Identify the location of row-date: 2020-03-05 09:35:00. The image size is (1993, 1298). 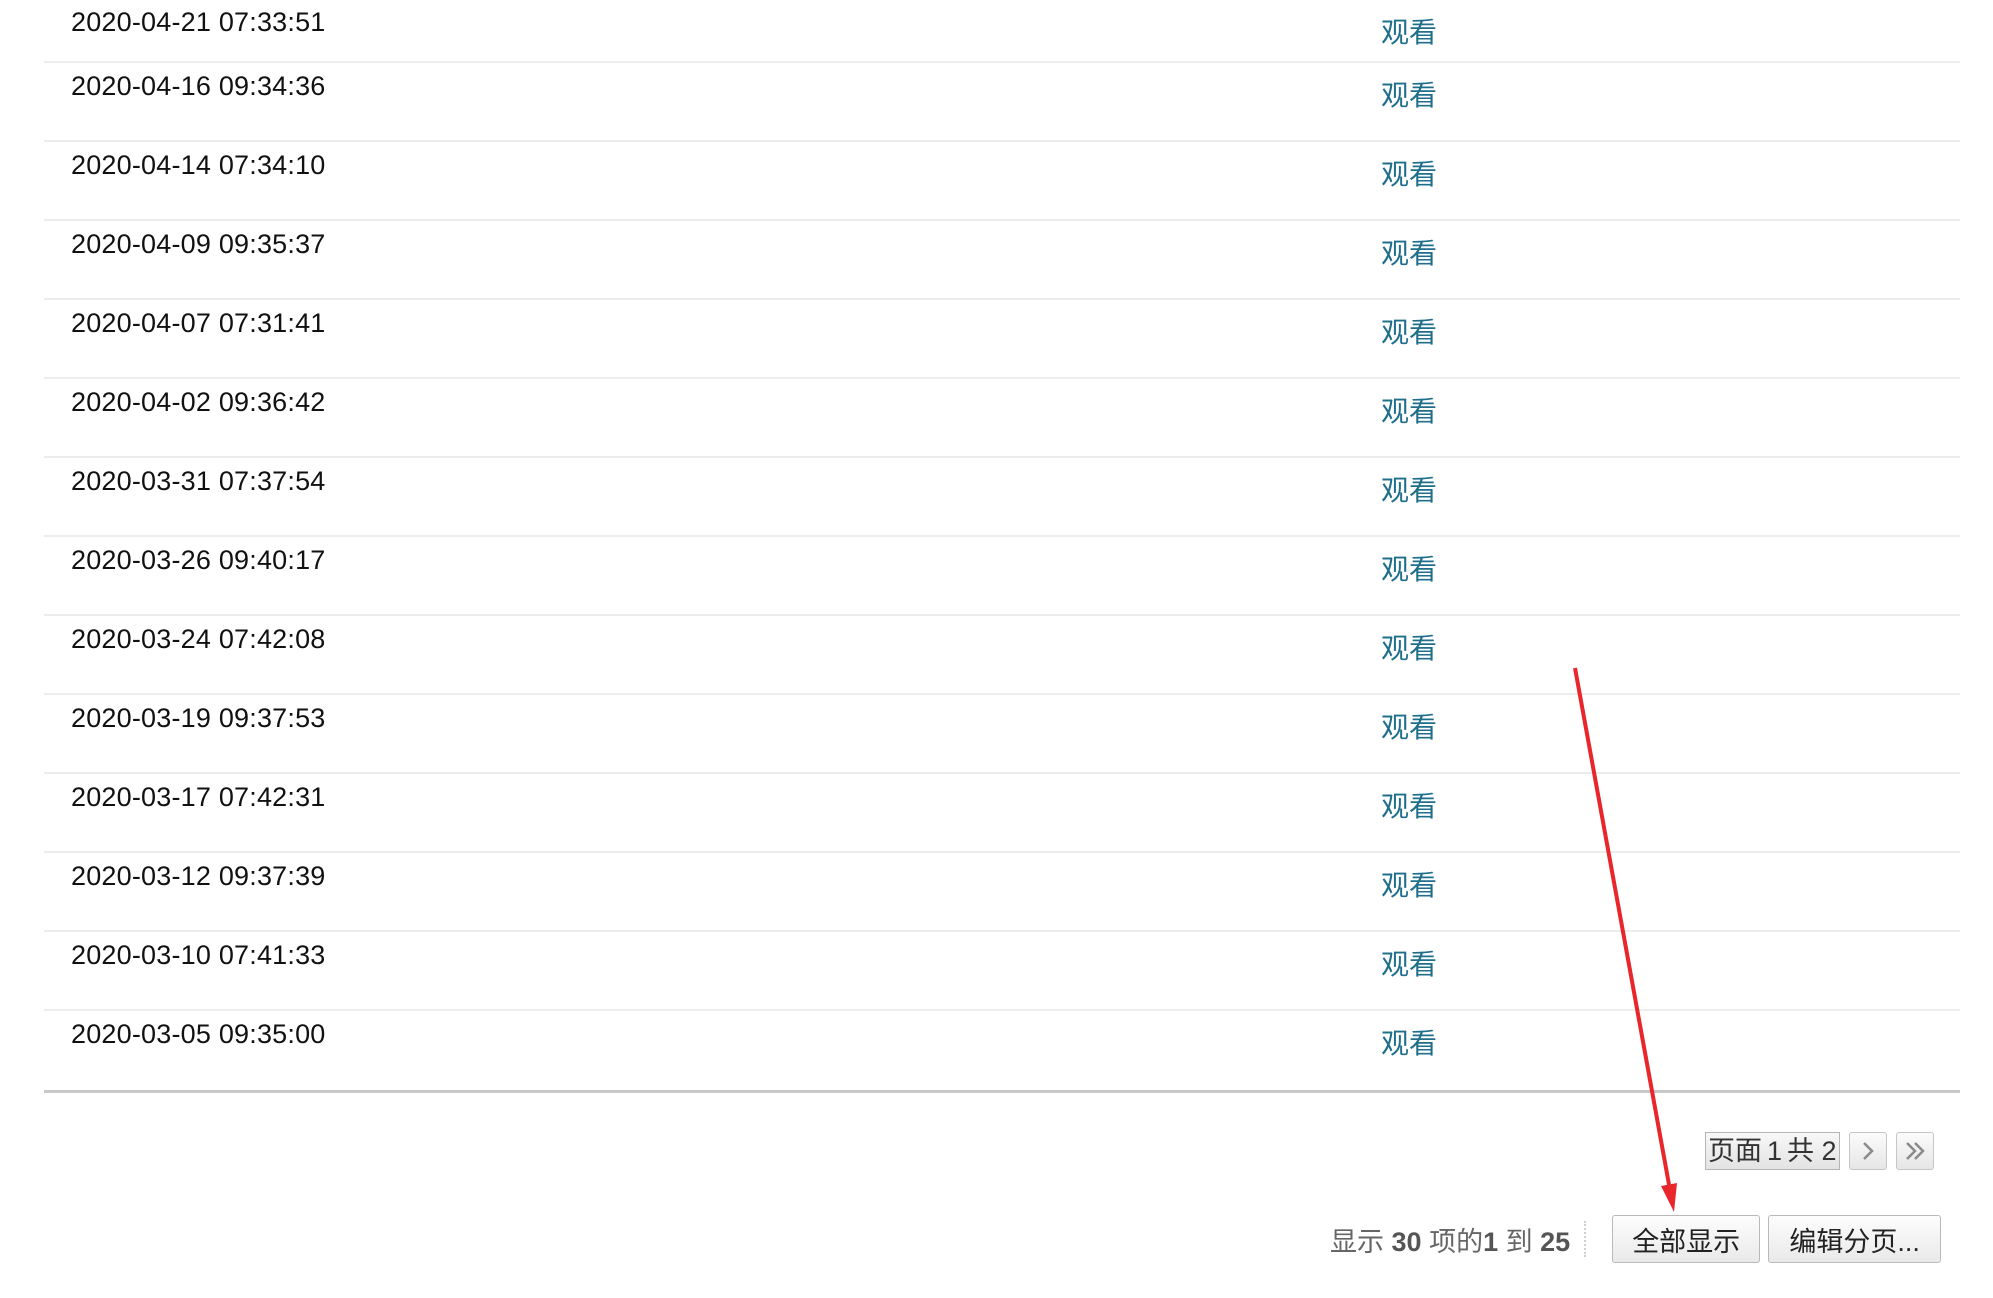
(198, 1034).